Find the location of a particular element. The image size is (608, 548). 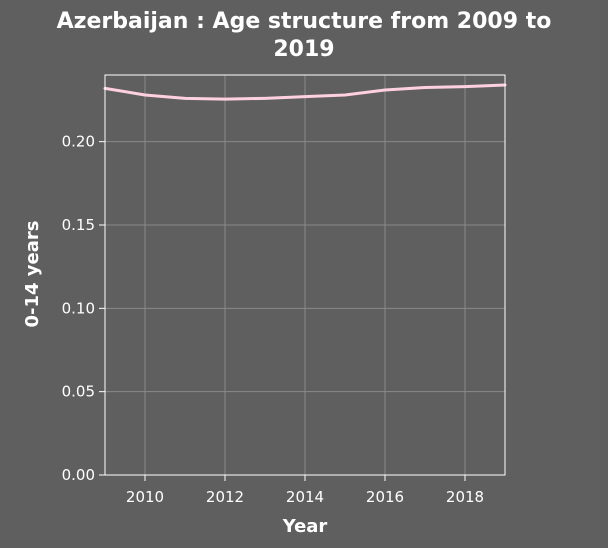

y-tick-label-0.00: 0.00 is located at coordinates (78, 475).